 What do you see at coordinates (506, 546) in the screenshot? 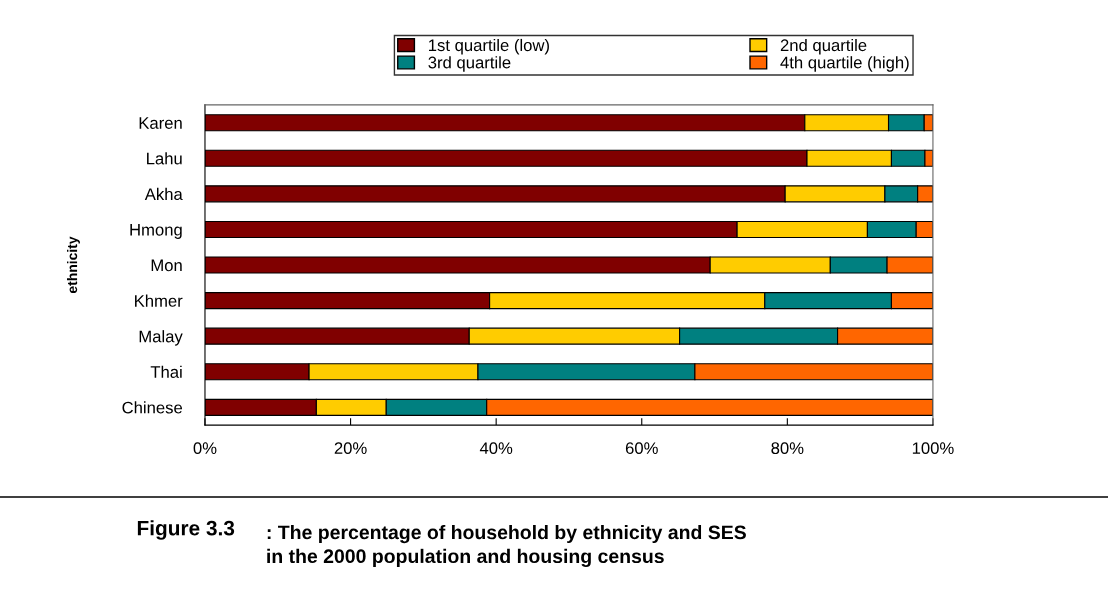
I see `text: : The percentage of household by ethnicity and SES in the 2000 population and housing census` at bounding box center [506, 546].